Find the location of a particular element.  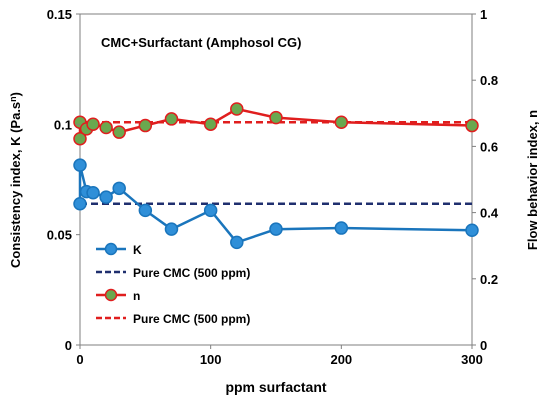

x-tick-label: 300 is located at coordinates (472, 359).